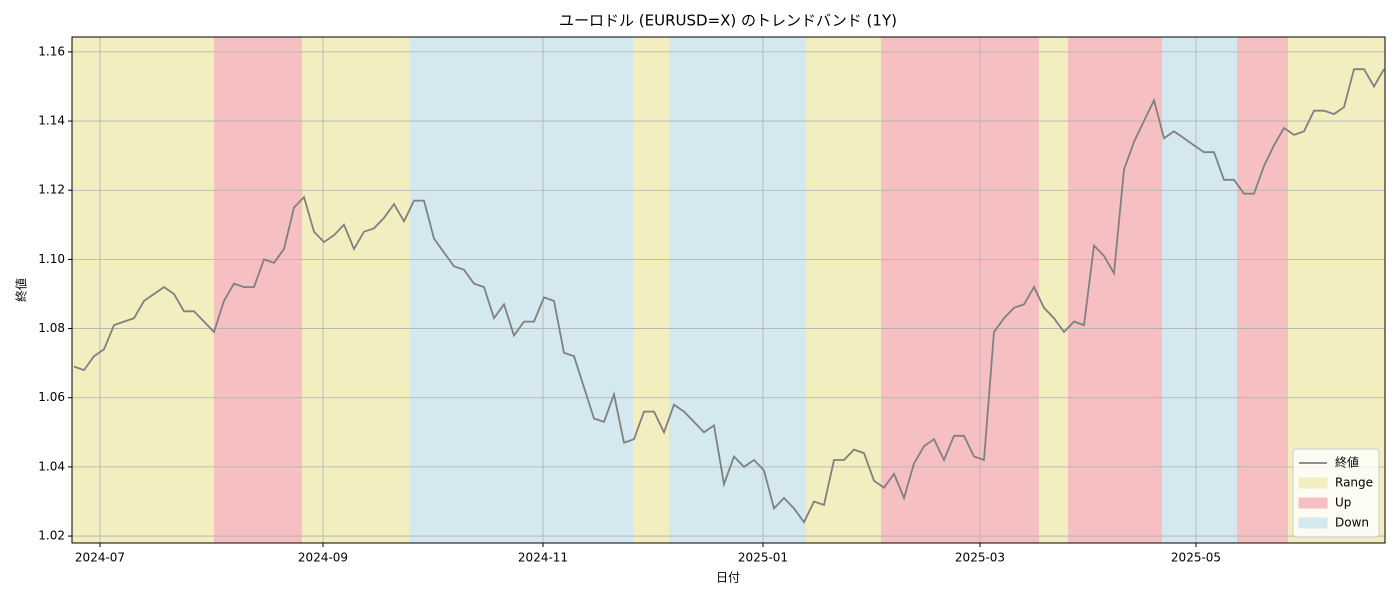  Describe the element at coordinates (51, 121) in the screenshot. I see `y-tick-label: 1.14` at that location.